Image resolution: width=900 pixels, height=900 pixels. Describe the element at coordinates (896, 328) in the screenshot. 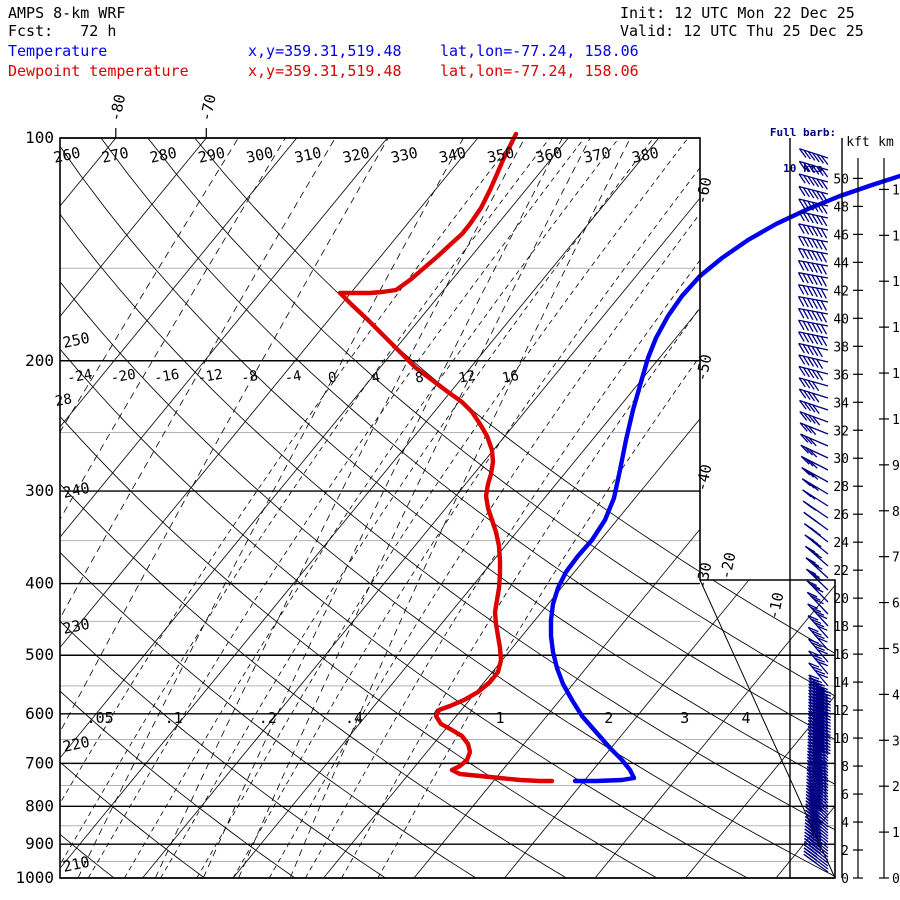

I see `km-tick-label: 12.` at that location.